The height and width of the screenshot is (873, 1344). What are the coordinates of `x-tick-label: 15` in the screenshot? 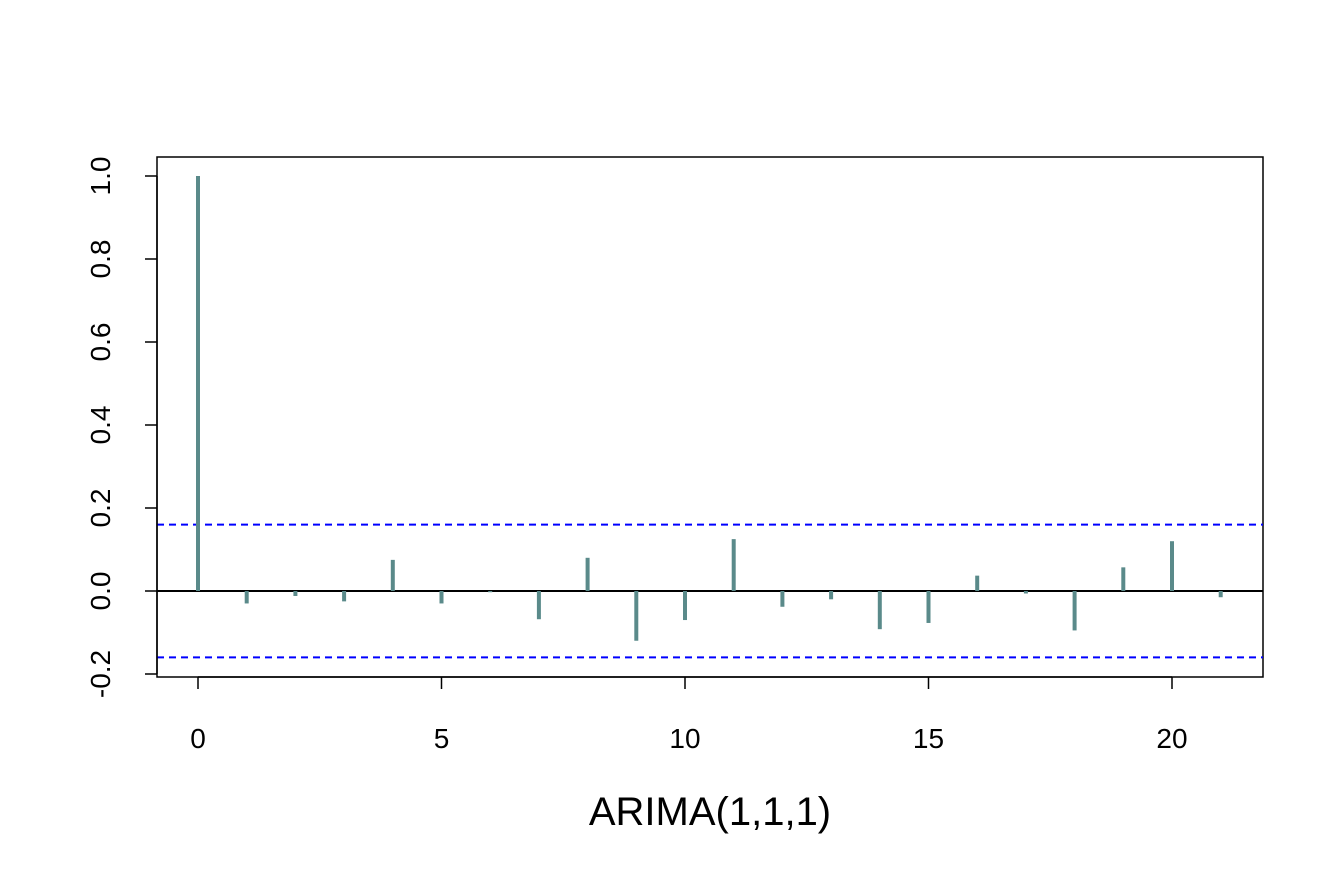 It's located at (928, 738).